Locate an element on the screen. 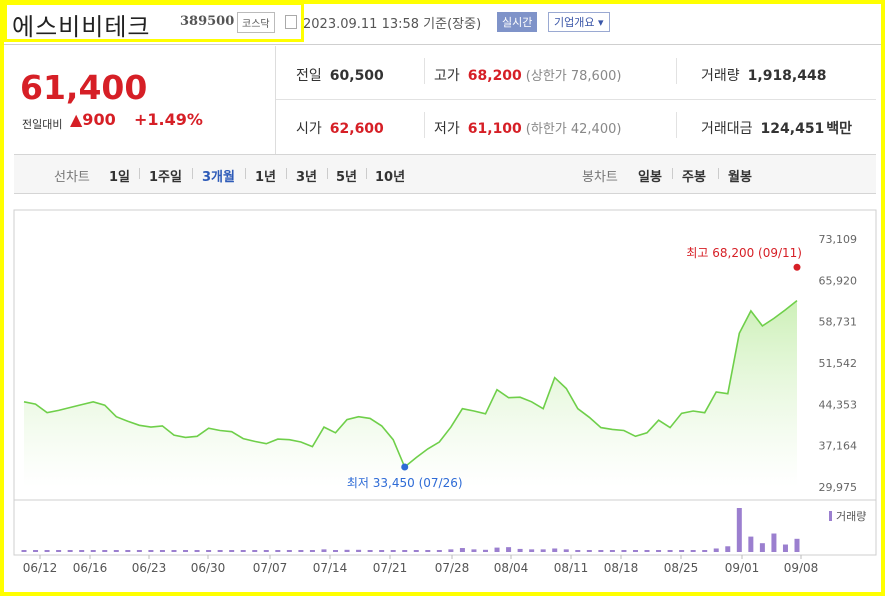  x-tick-label: 07/21 is located at coordinates (390, 568).